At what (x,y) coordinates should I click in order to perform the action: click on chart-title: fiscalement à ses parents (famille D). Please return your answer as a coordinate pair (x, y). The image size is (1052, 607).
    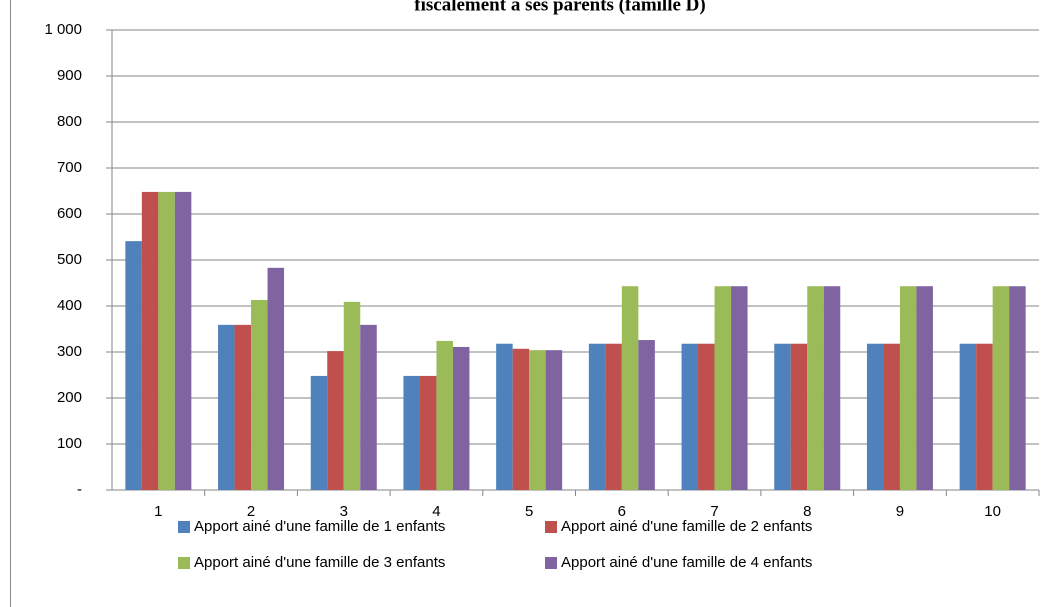
    Looking at the image, I should click on (559, 7).